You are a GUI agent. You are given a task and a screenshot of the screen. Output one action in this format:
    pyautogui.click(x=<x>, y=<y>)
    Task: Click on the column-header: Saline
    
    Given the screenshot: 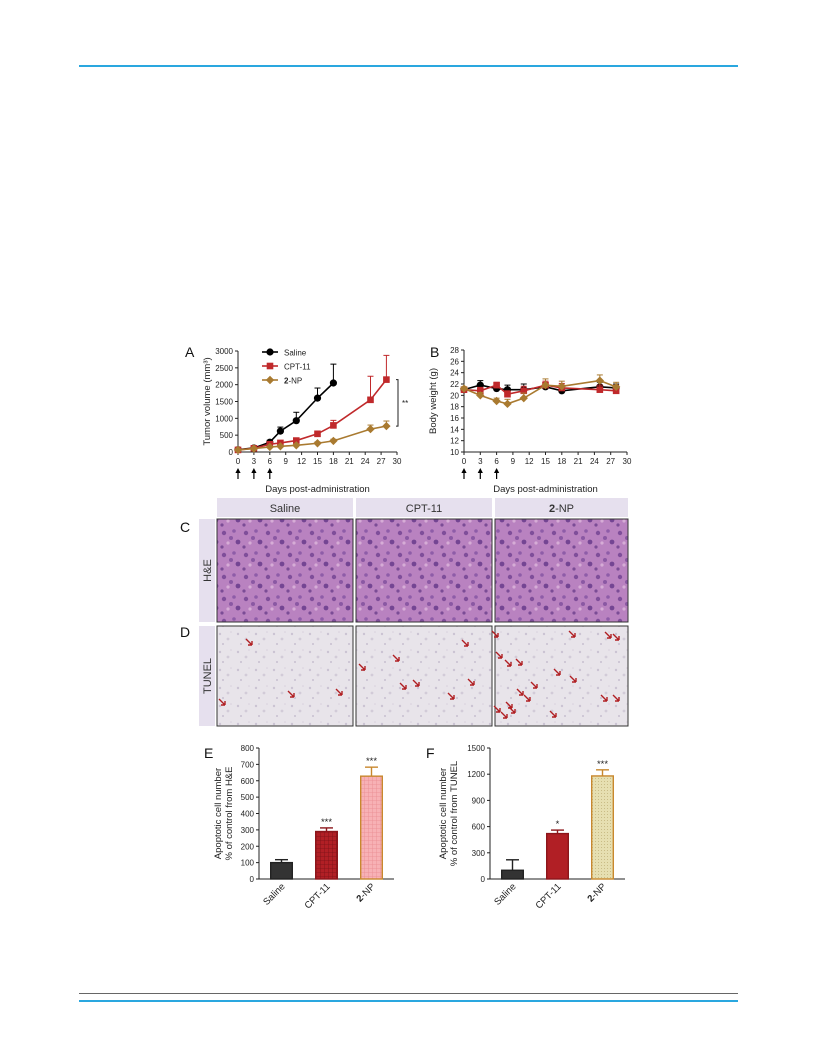 What is the action you would take?
    pyautogui.click(x=285, y=509)
    